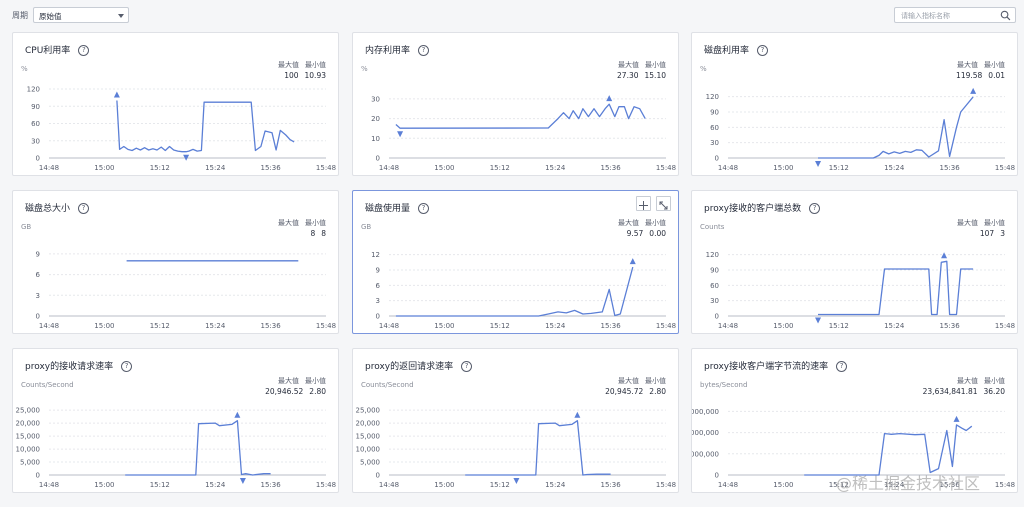 The image size is (1024, 507). I want to click on search-icon, so click(1005, 15).